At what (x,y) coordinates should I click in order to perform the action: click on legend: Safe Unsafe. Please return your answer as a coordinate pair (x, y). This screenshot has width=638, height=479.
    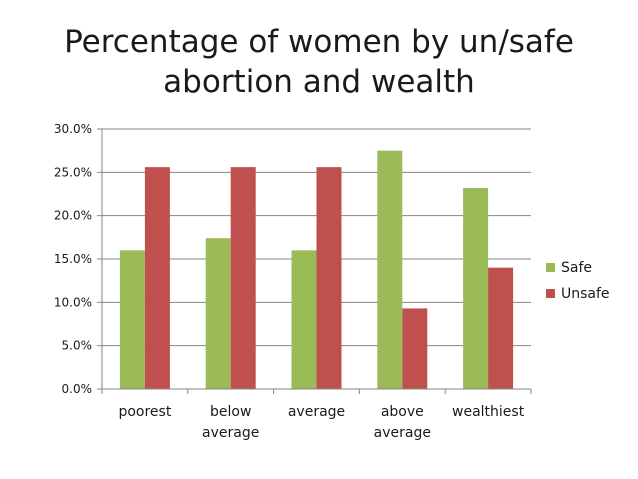
    Looking at the image, I should click on (578, 281).